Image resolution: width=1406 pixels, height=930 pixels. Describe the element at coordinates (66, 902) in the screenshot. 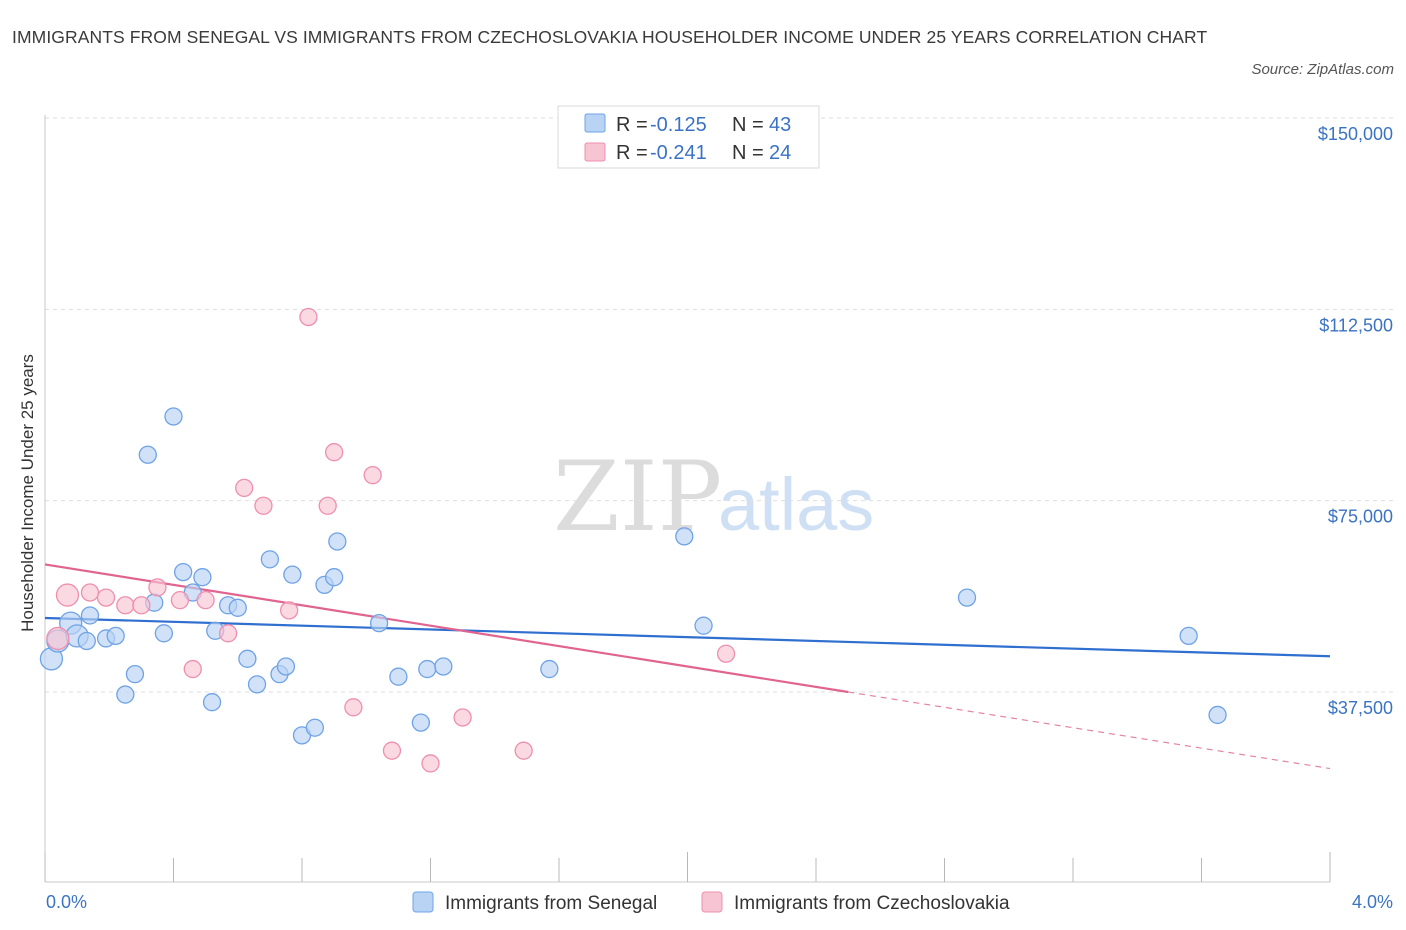

I see `x-tick-label-min: 0.0%` at that location.